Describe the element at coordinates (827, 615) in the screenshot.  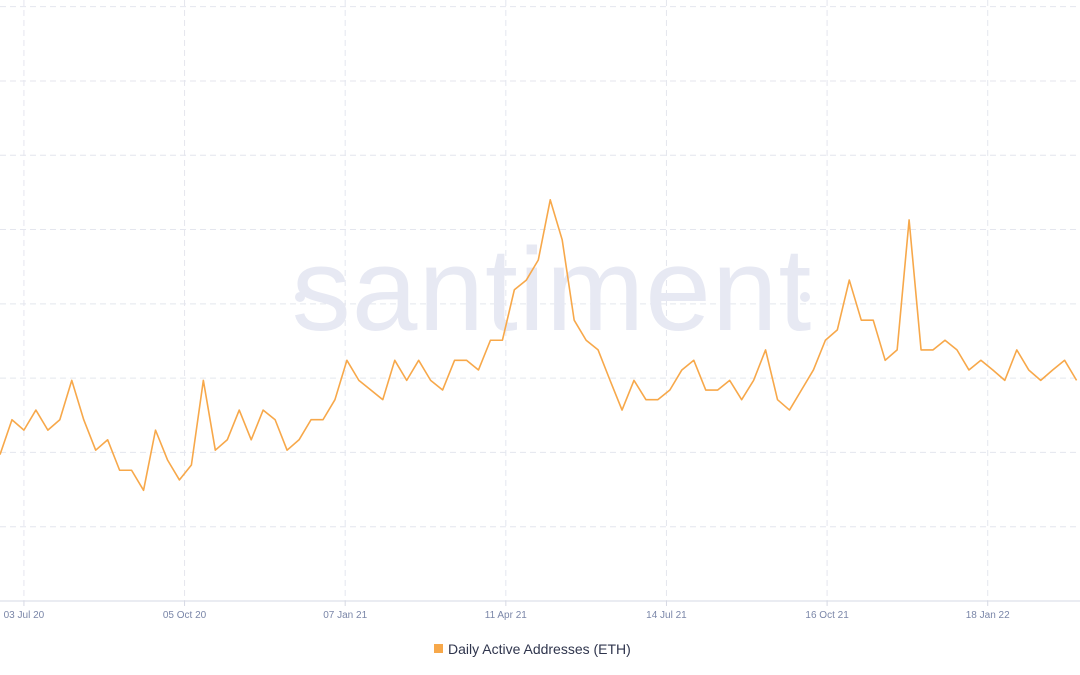
I see `x-tick-label: 16 Oct 21` at that location.